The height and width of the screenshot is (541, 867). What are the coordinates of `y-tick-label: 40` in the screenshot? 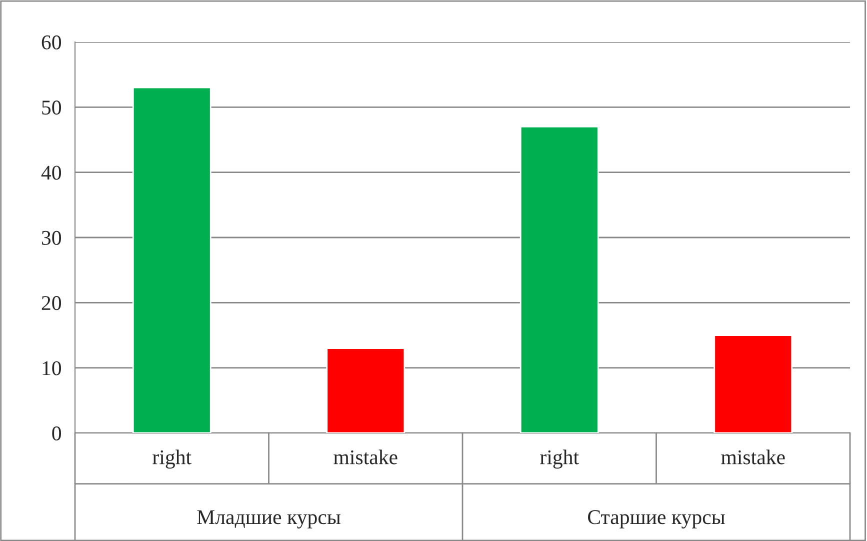 It's located at (51, 173).